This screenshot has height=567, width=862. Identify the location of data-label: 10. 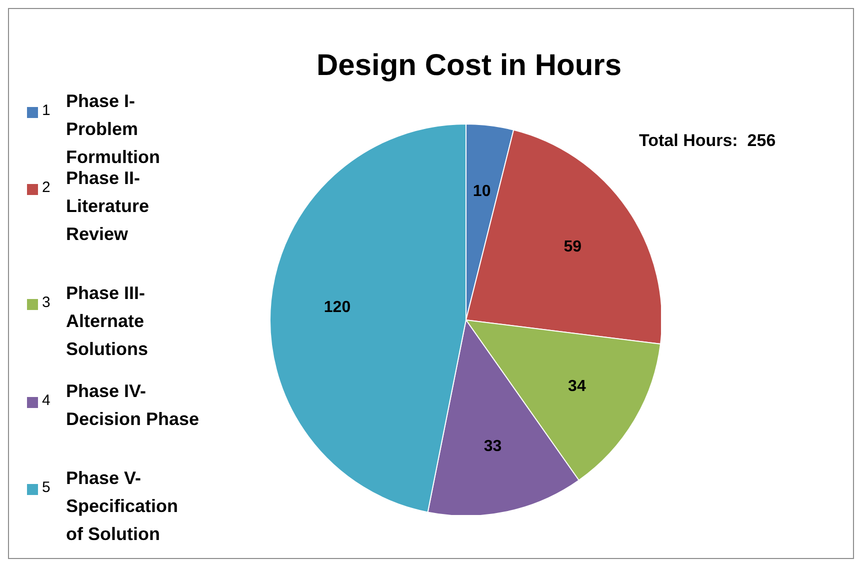
(481, 191).